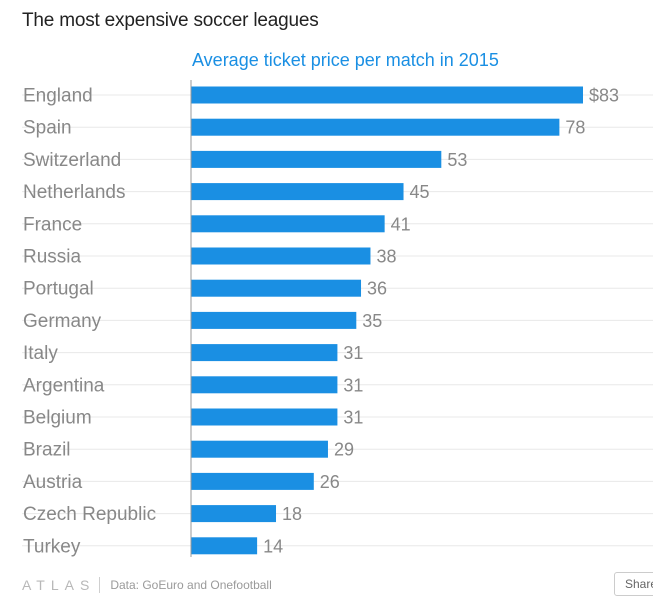 The width and height of the screenshot is (653, 609). What do you see at coordinates (191, 585) in the screenshot?
I see `data-source: Data: GoEuro and Onefootball` at bounding box center [191, 585].